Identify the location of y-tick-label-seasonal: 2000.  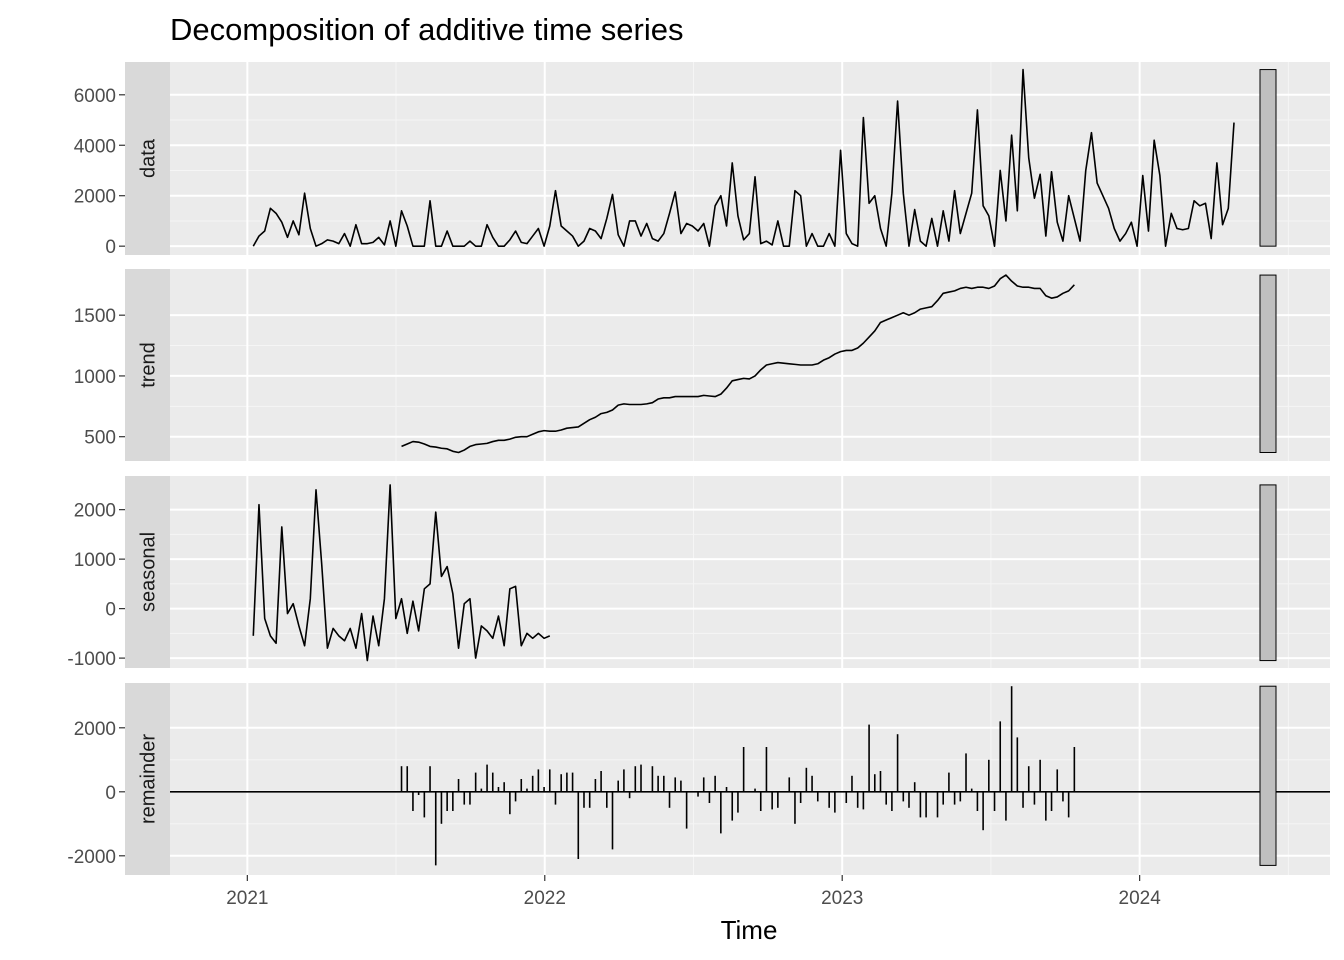
(95, 511).